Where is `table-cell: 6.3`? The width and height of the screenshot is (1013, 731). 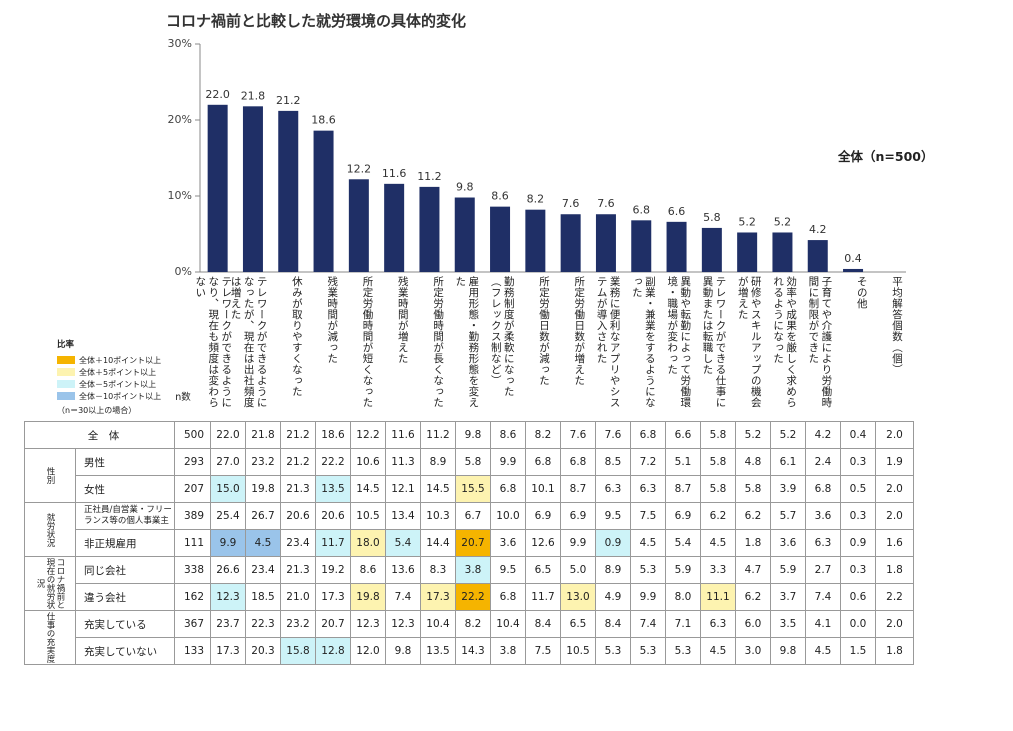
table-cell: 6.3 is located at coordinates (823, 543).